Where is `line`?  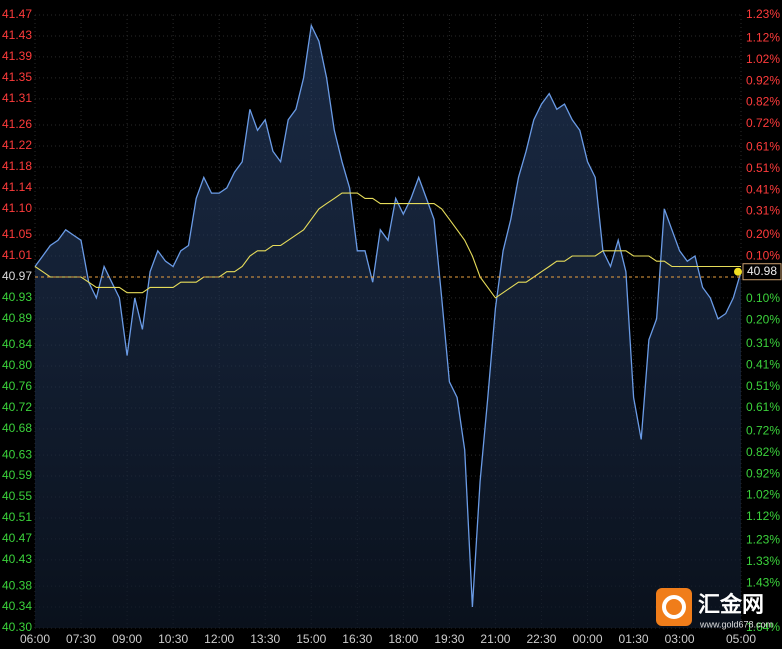 line is located at coordinates (387, 245).